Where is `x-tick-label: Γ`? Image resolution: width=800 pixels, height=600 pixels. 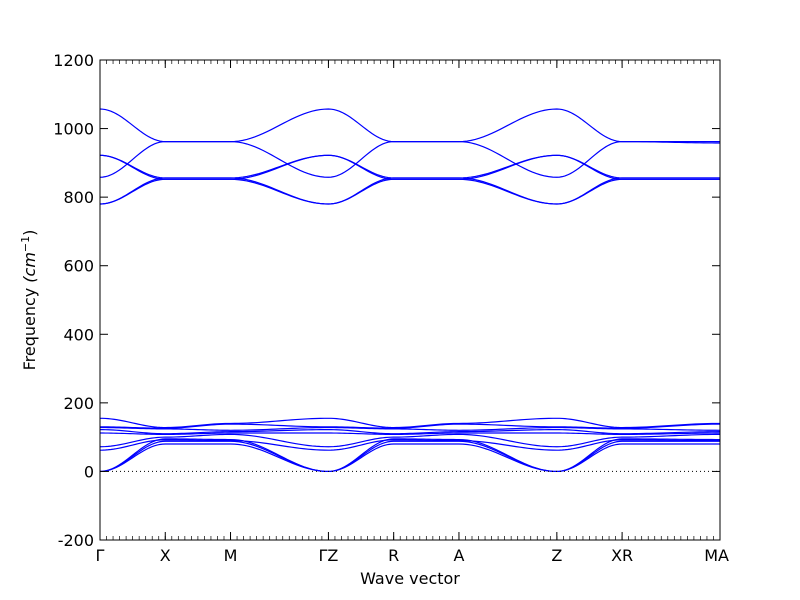
x-tick-label: Γ is located at coordinates (100, 555).